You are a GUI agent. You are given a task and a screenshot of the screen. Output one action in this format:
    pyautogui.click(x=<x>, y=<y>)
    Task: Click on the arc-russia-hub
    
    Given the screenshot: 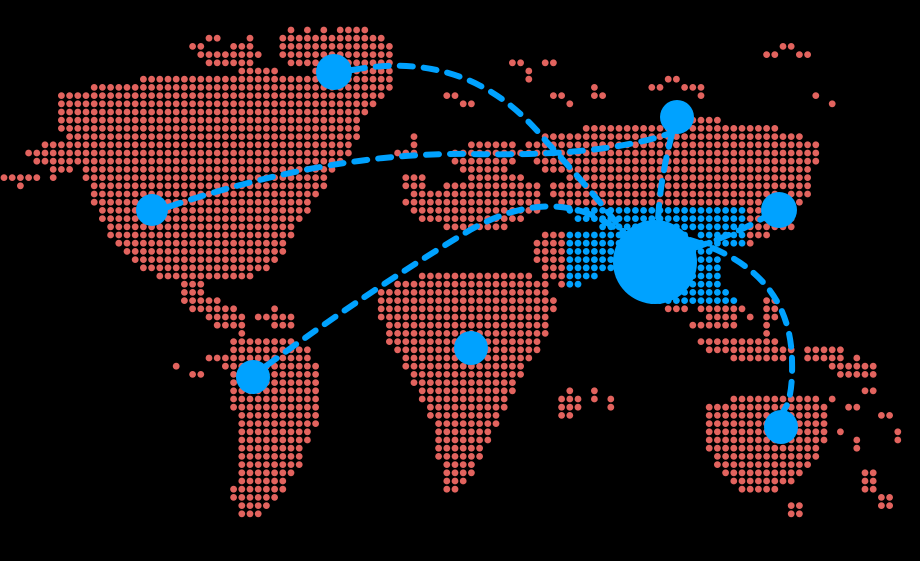 What is the action you would take?
    pyautogui.click(x=665, y=177)
    